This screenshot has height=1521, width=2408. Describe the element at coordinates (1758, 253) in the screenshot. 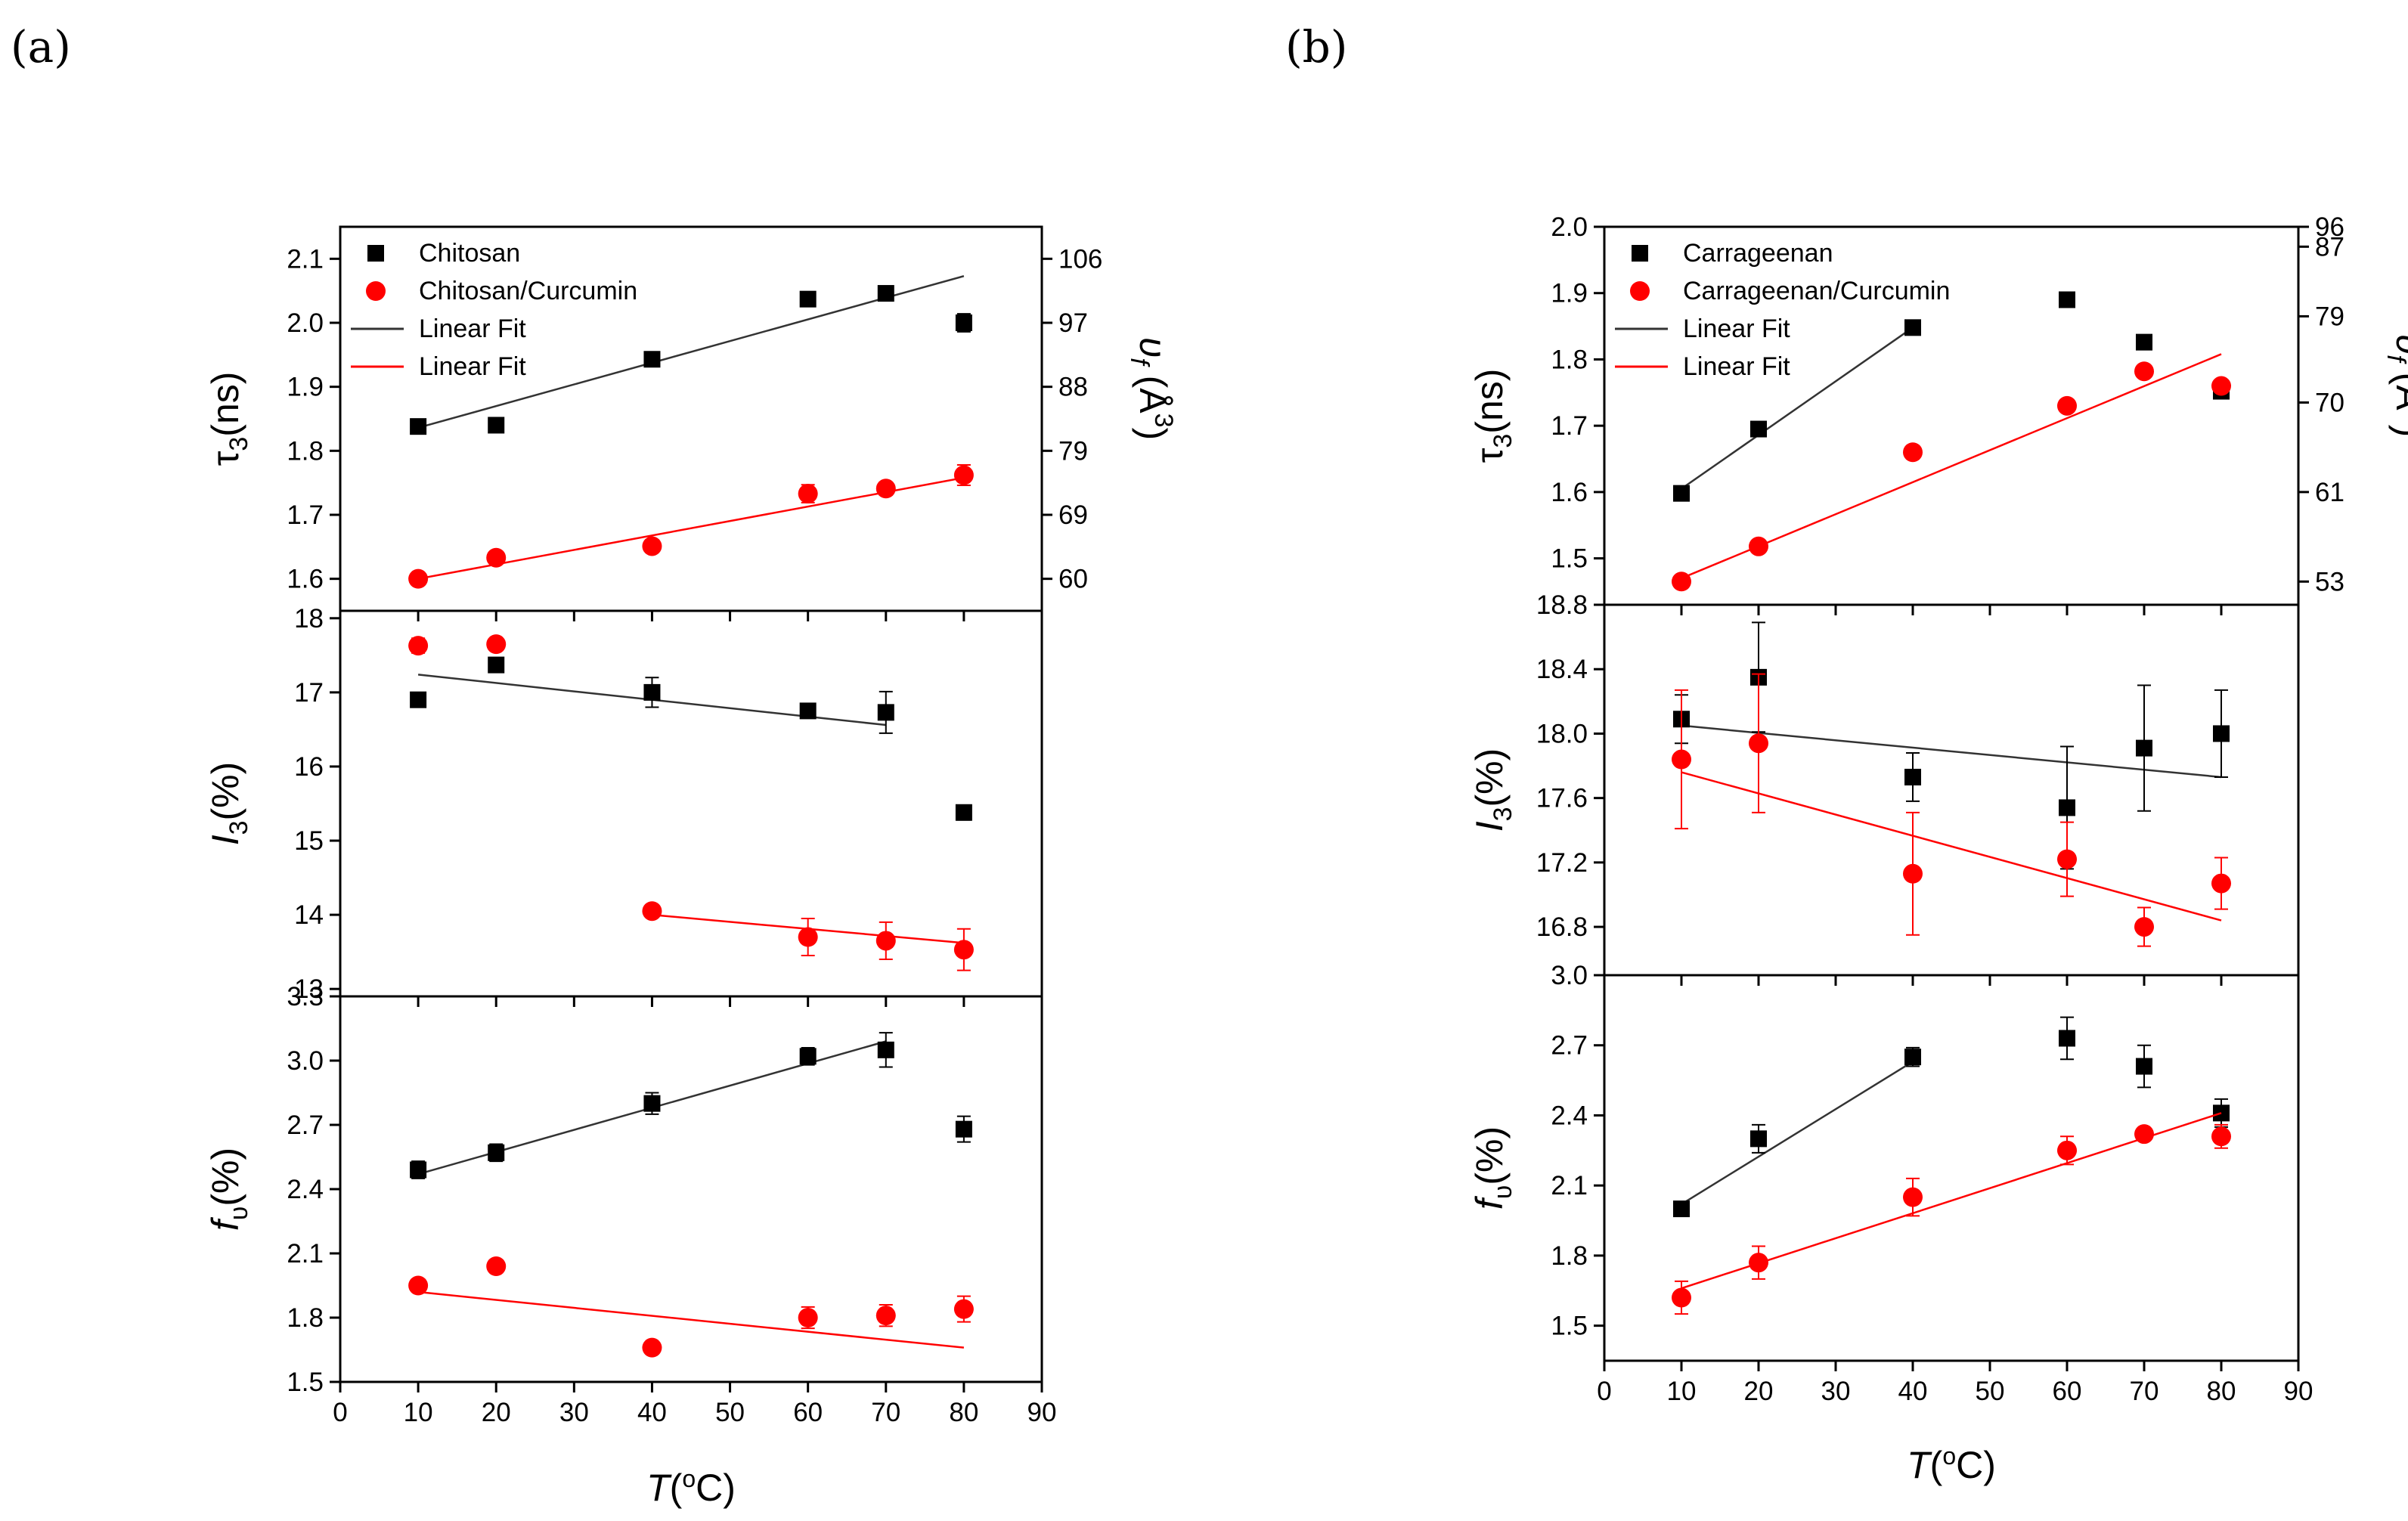

I see `legend-label: Carrageenan` at that location.